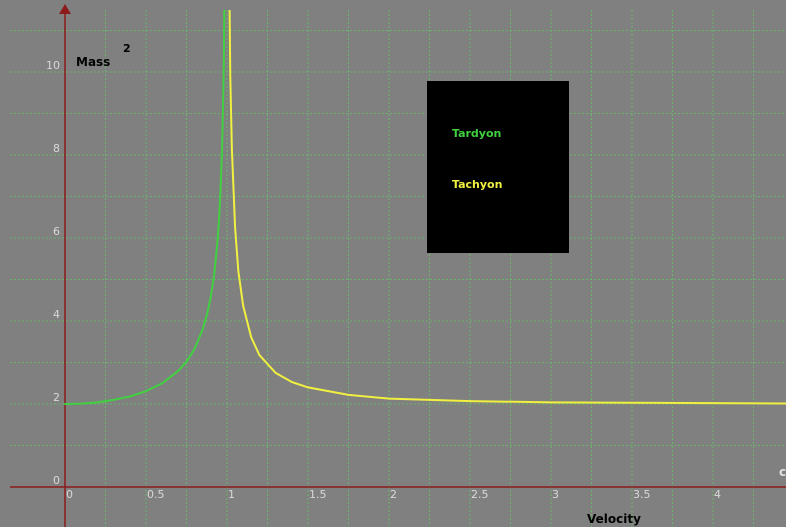 Image resolution: width=786 pixels, height=527 pixels. Describe the element at coordinates (56, 231) in the screenshot. I see `y-tick-label: 6` at that location.